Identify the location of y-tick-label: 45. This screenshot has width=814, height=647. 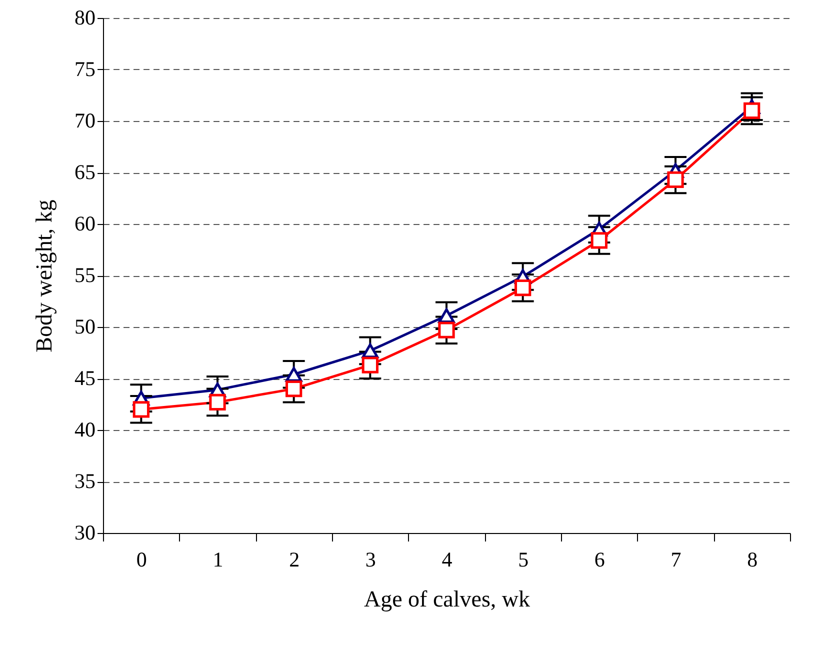
(85, 378).